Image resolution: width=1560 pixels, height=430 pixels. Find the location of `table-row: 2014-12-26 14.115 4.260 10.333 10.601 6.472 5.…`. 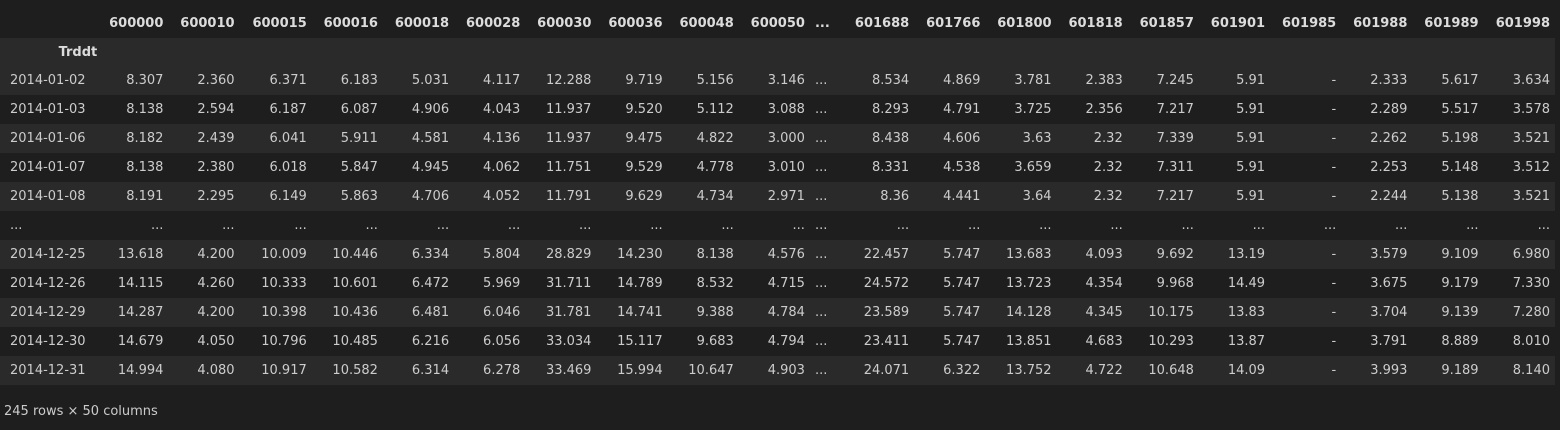

table-row: 2014-12-26 14.115 4.260 10.333 10.601 6.472 5.… is located at coordinates (777, 283).